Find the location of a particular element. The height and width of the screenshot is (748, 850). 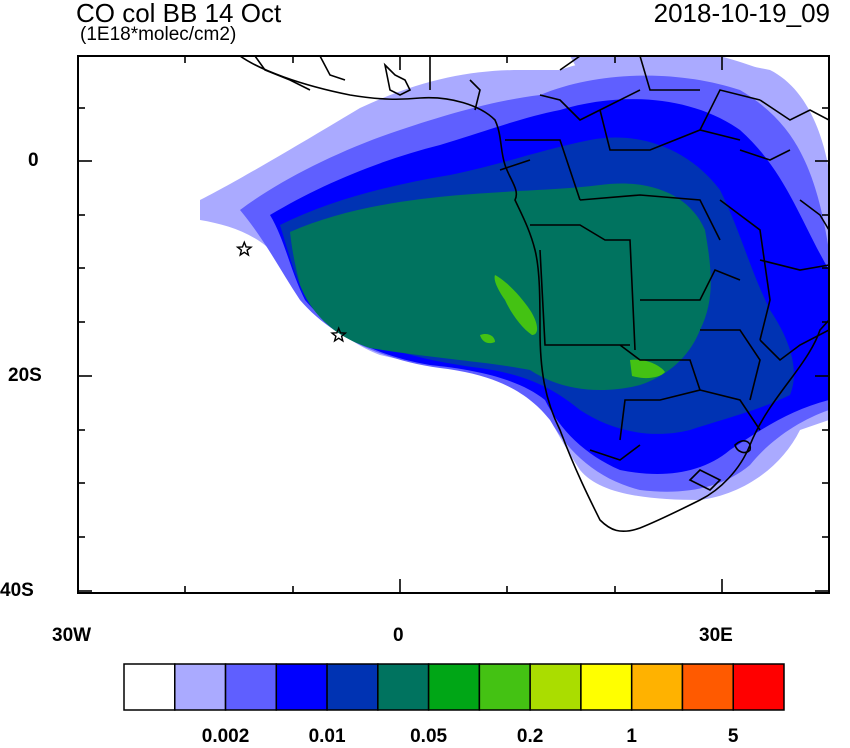

plume-level-6c is located at coordinates (487, 338).